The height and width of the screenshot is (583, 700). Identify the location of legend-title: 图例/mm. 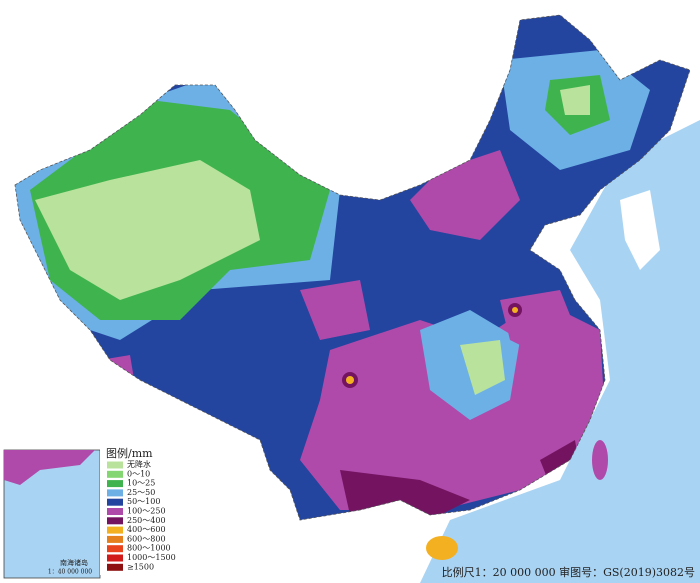
(129, 453).